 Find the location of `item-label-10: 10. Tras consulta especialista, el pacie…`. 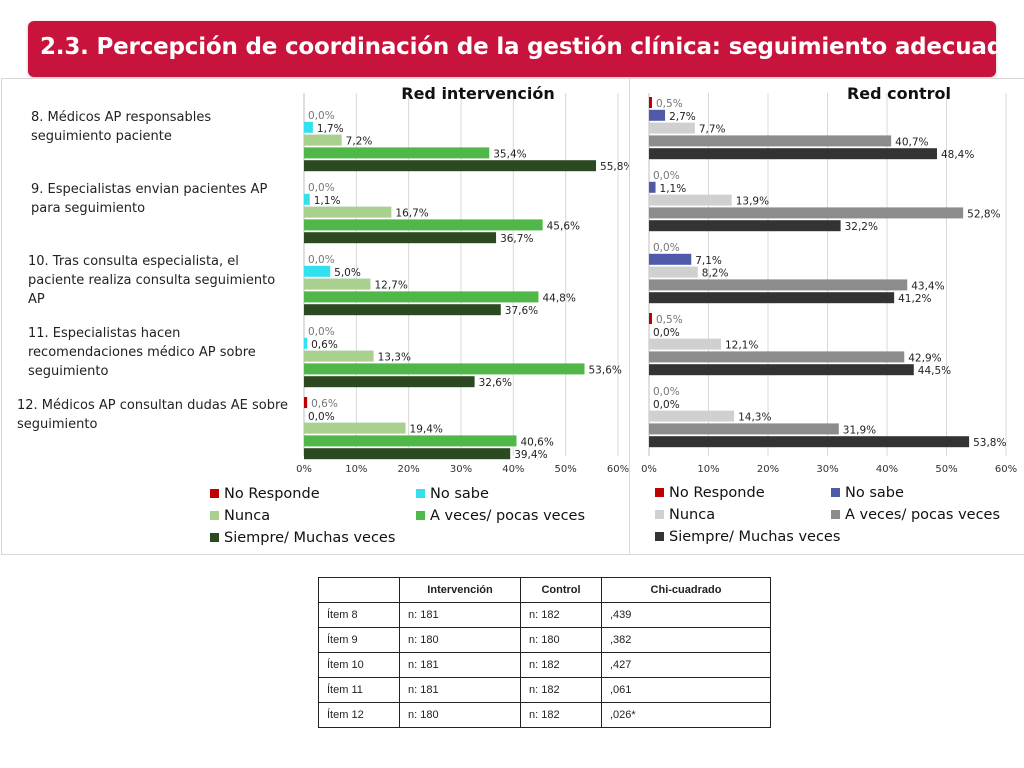

item-label-10: 10. Tras consulta especialista, el pacie… is located at coordinates (152, 280).